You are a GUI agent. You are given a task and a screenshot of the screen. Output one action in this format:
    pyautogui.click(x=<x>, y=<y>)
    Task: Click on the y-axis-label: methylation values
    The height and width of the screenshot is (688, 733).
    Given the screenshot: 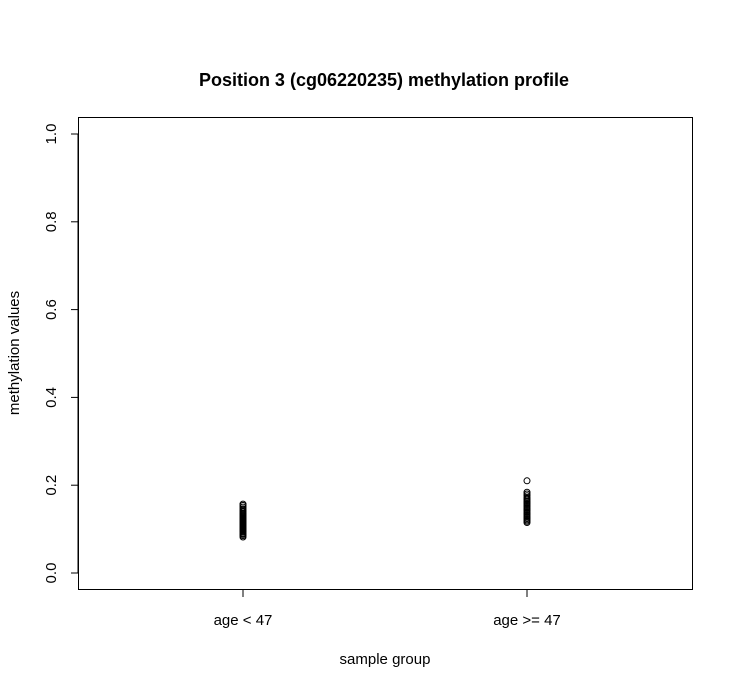 What is the action you would take?
    pyautogui.click(x=14, y=353)
    